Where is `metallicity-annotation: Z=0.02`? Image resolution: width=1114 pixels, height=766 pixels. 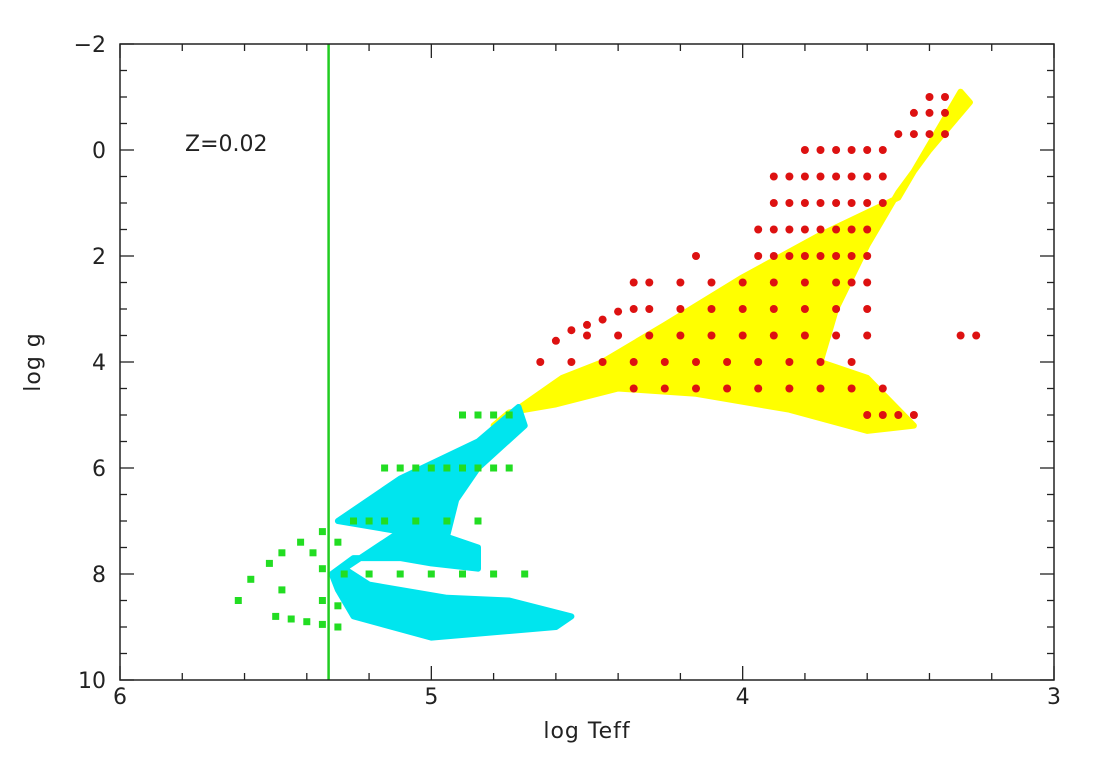 metallicity-annotation: Z=0.02 is located at coordinates (226, 144).